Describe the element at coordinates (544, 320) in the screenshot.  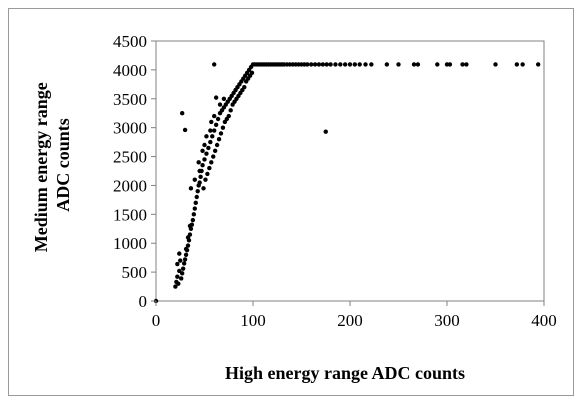
I see `x-tick-label: 400` at that location.